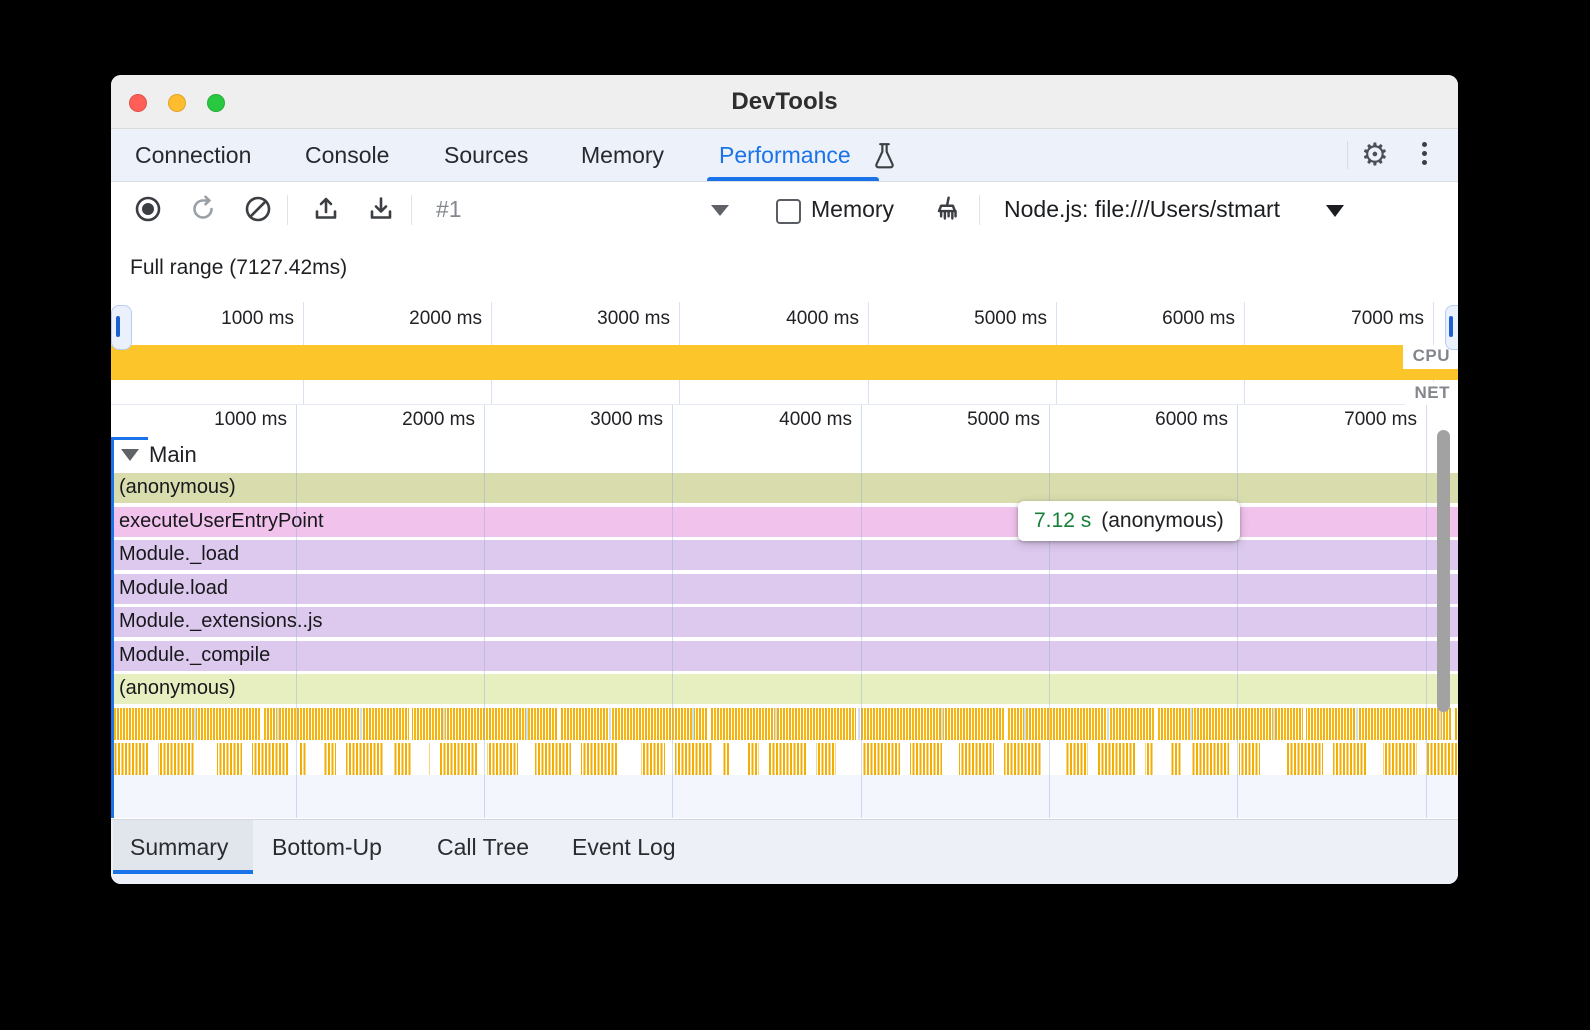  Describe the element at coordinates (179, 554) in the screenshot. I see `flame-bar-label: Module._load` at that location.